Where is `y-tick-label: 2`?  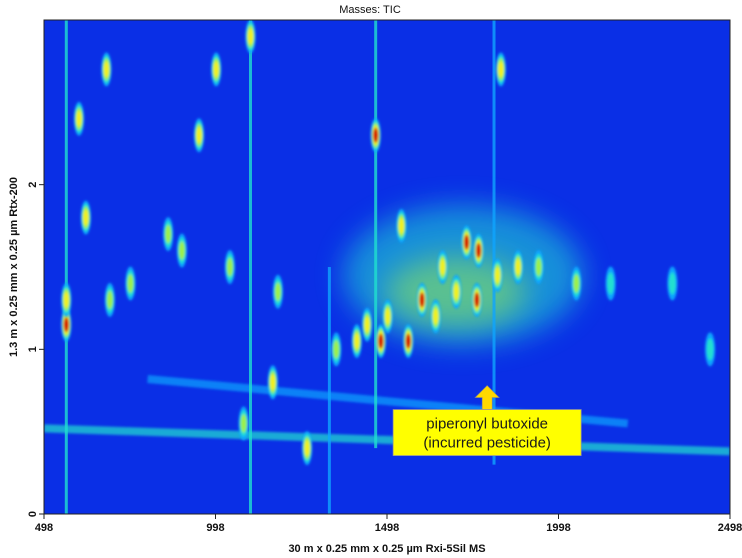
y-tick-label: 2 is located at coordinates (33, 185).